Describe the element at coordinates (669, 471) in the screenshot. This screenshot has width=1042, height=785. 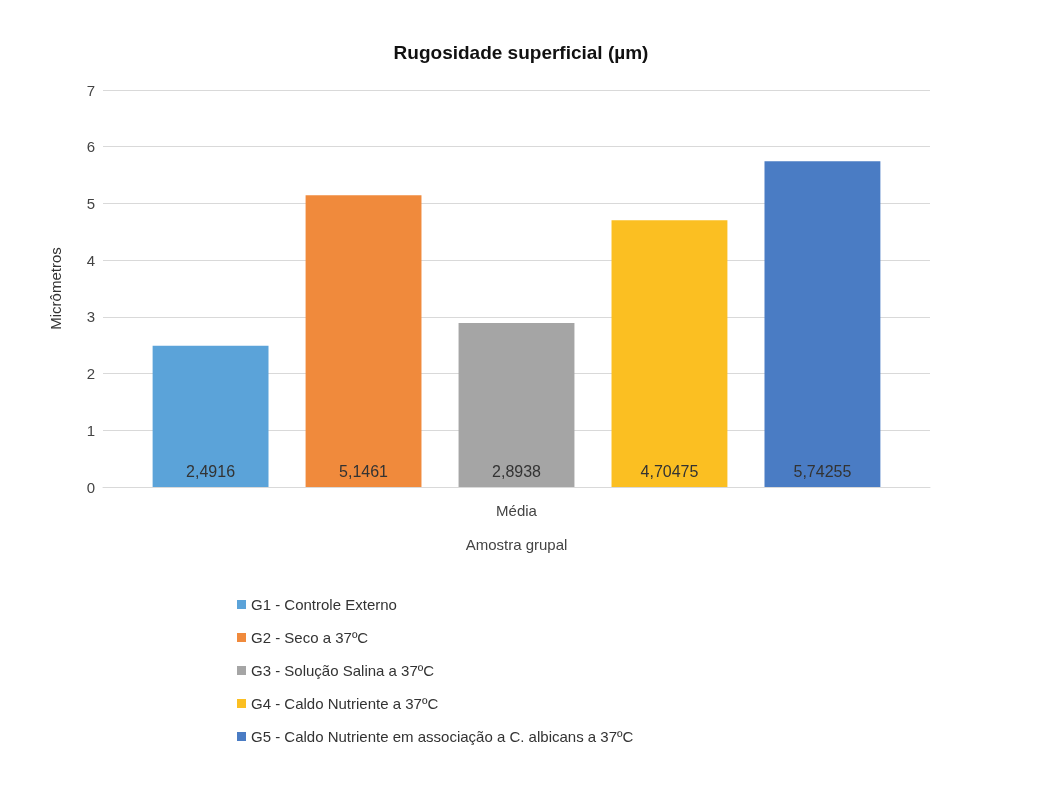
I see `data-label: 4,70475` at that location.